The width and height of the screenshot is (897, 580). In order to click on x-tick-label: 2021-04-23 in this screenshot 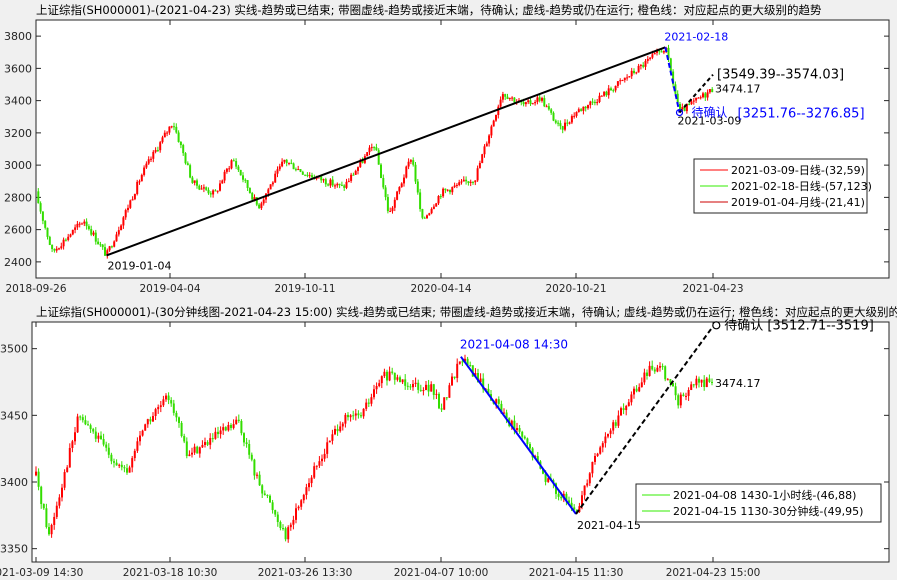, I will do `click(712, 289)`.